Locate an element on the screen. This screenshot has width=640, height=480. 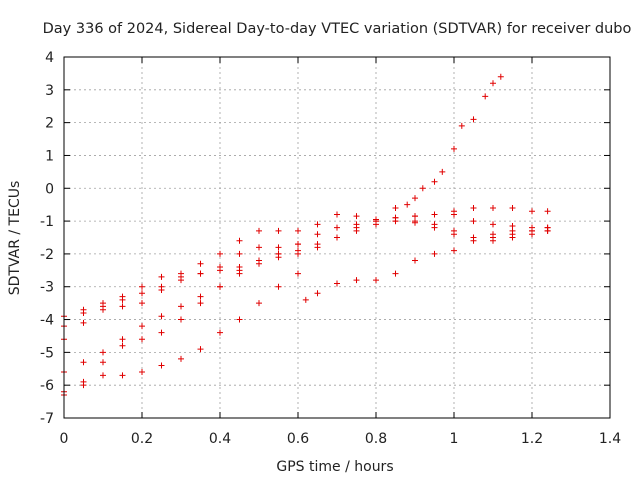
x-axis-label: GPS time / hours is located at coordinates (334, 467).